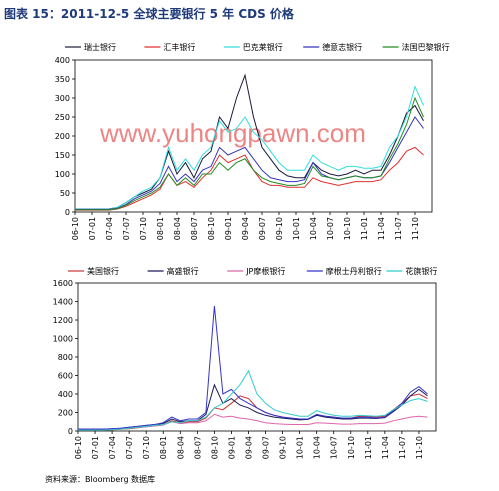 Image resolution: width=499 pixels, height=491 pixels. I want to click on y-tick-label: 150, so click(62, 155).